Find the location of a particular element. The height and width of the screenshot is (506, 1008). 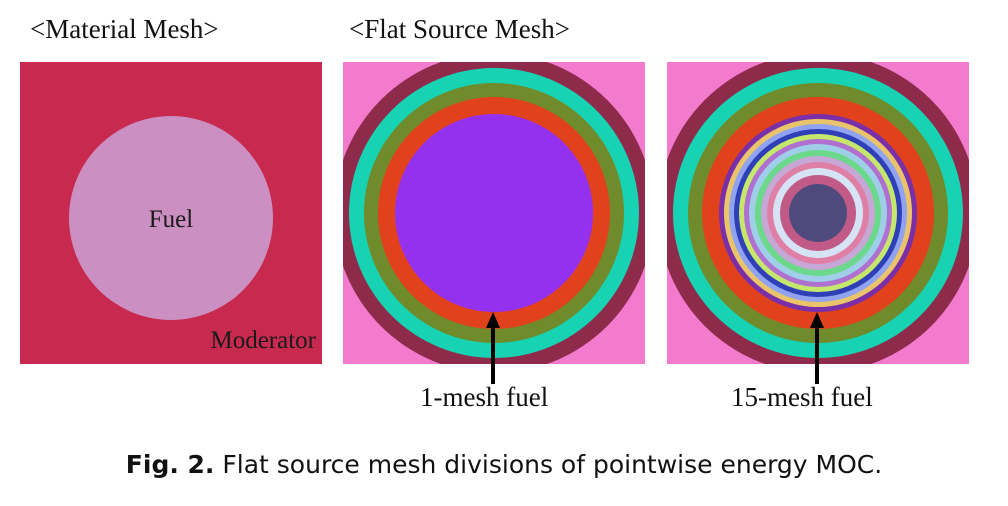

fifteen-mesh-fuel-label: 15-mesh fuel is located at coordinates (802, 397).